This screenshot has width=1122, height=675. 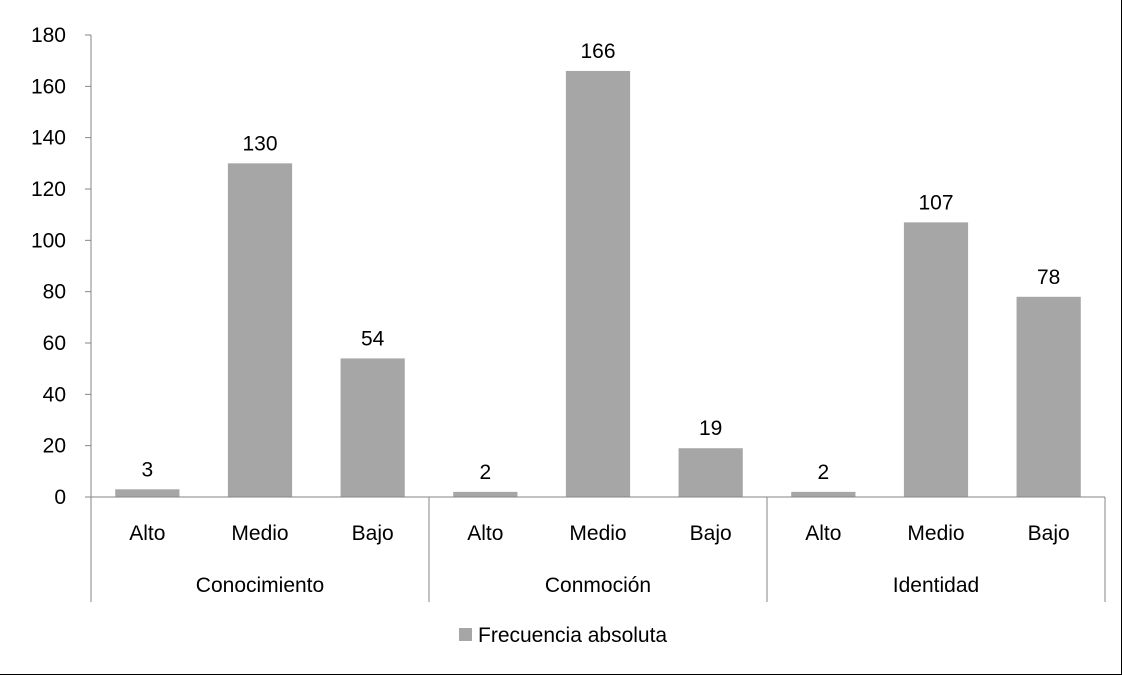 I want to click on y-axis: 0 20 40 60 80 100 120 140 160 180, so click(x=61, y=266).